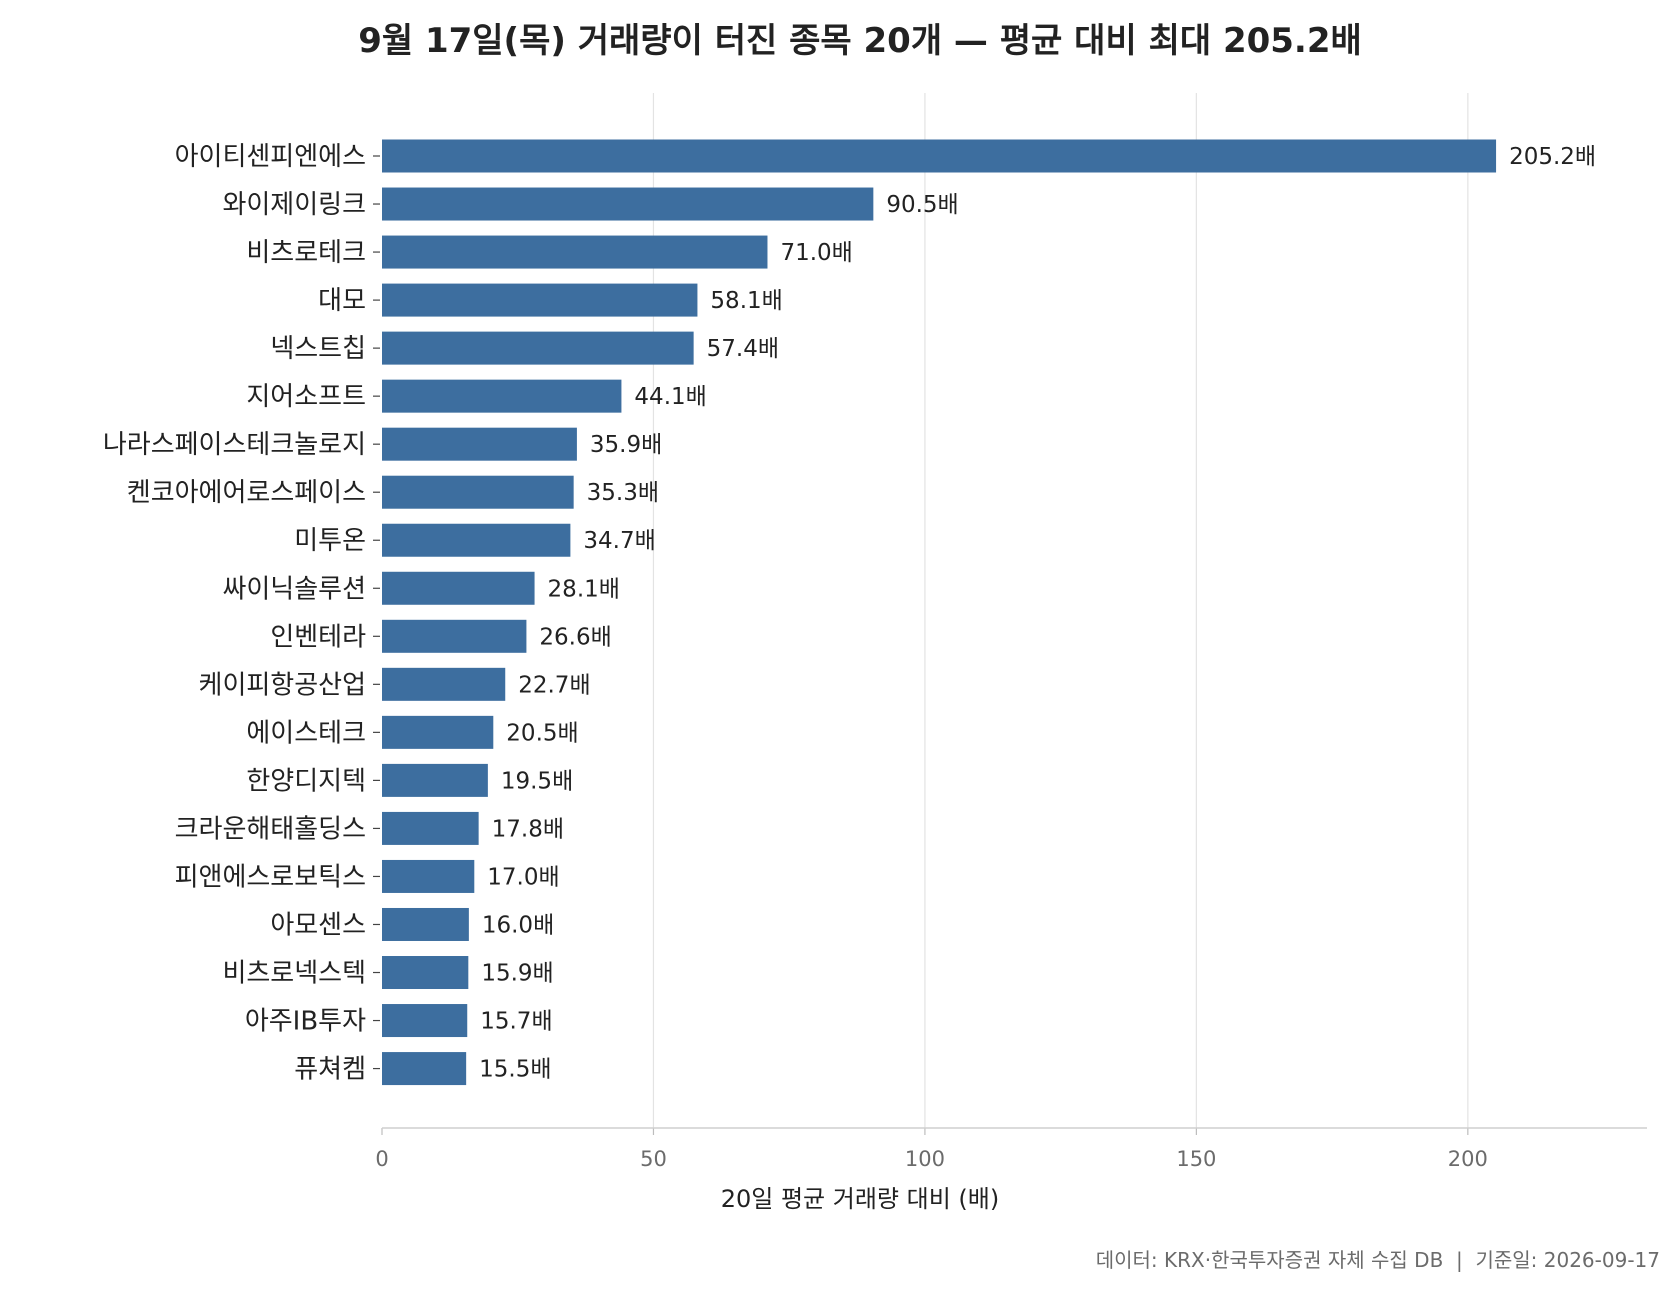  I want to click on category-label: 비츠로넥스텍, so click(294, 974).